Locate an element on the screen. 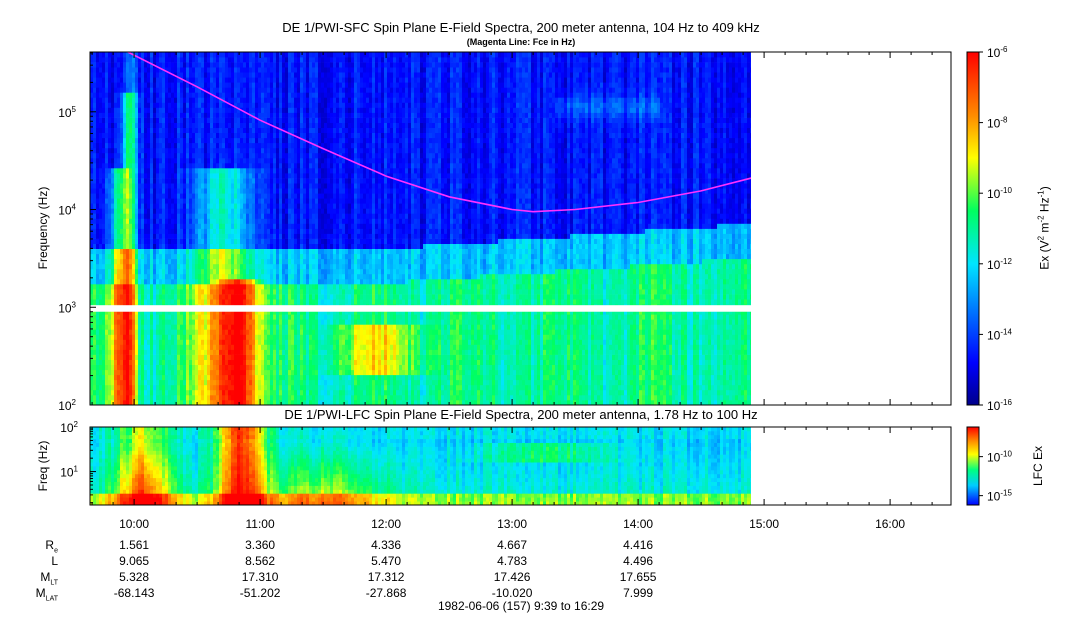 Image resolution: width=1083 pixels, height=620 pixels. sfc-ytick-label: 10⁵ is located at coordinates (67, 112).